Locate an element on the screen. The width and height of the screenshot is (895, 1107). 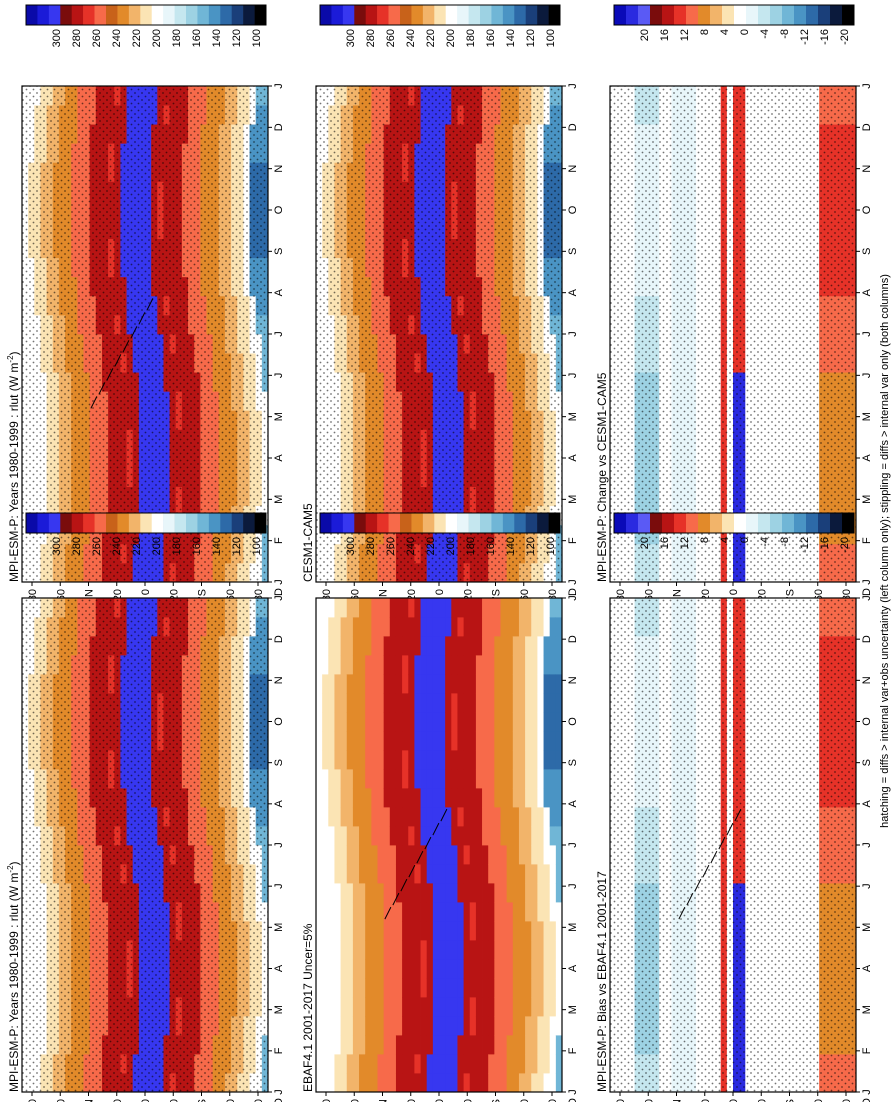
lat-tick-label: 0 is located at coordinates (440, 592).